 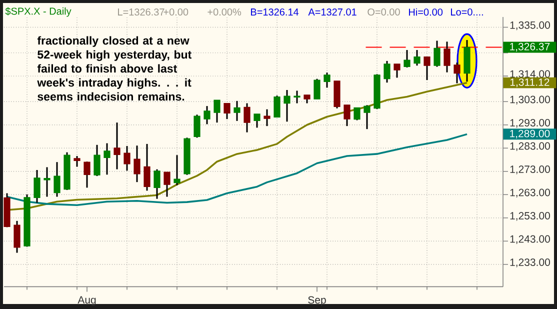 I want to click on text: +0.00%, so click(x=225, y=12).